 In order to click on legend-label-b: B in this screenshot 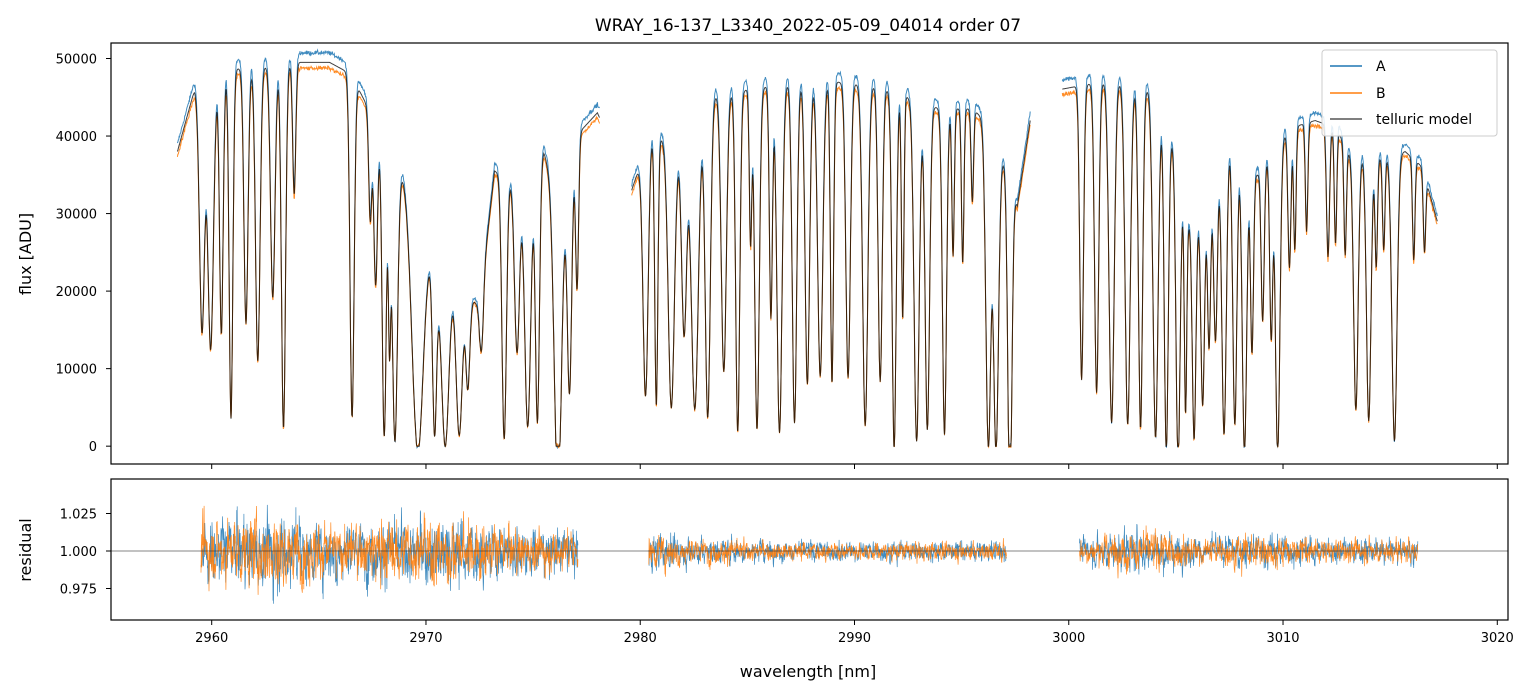, I will do `click(1381, 94)`.